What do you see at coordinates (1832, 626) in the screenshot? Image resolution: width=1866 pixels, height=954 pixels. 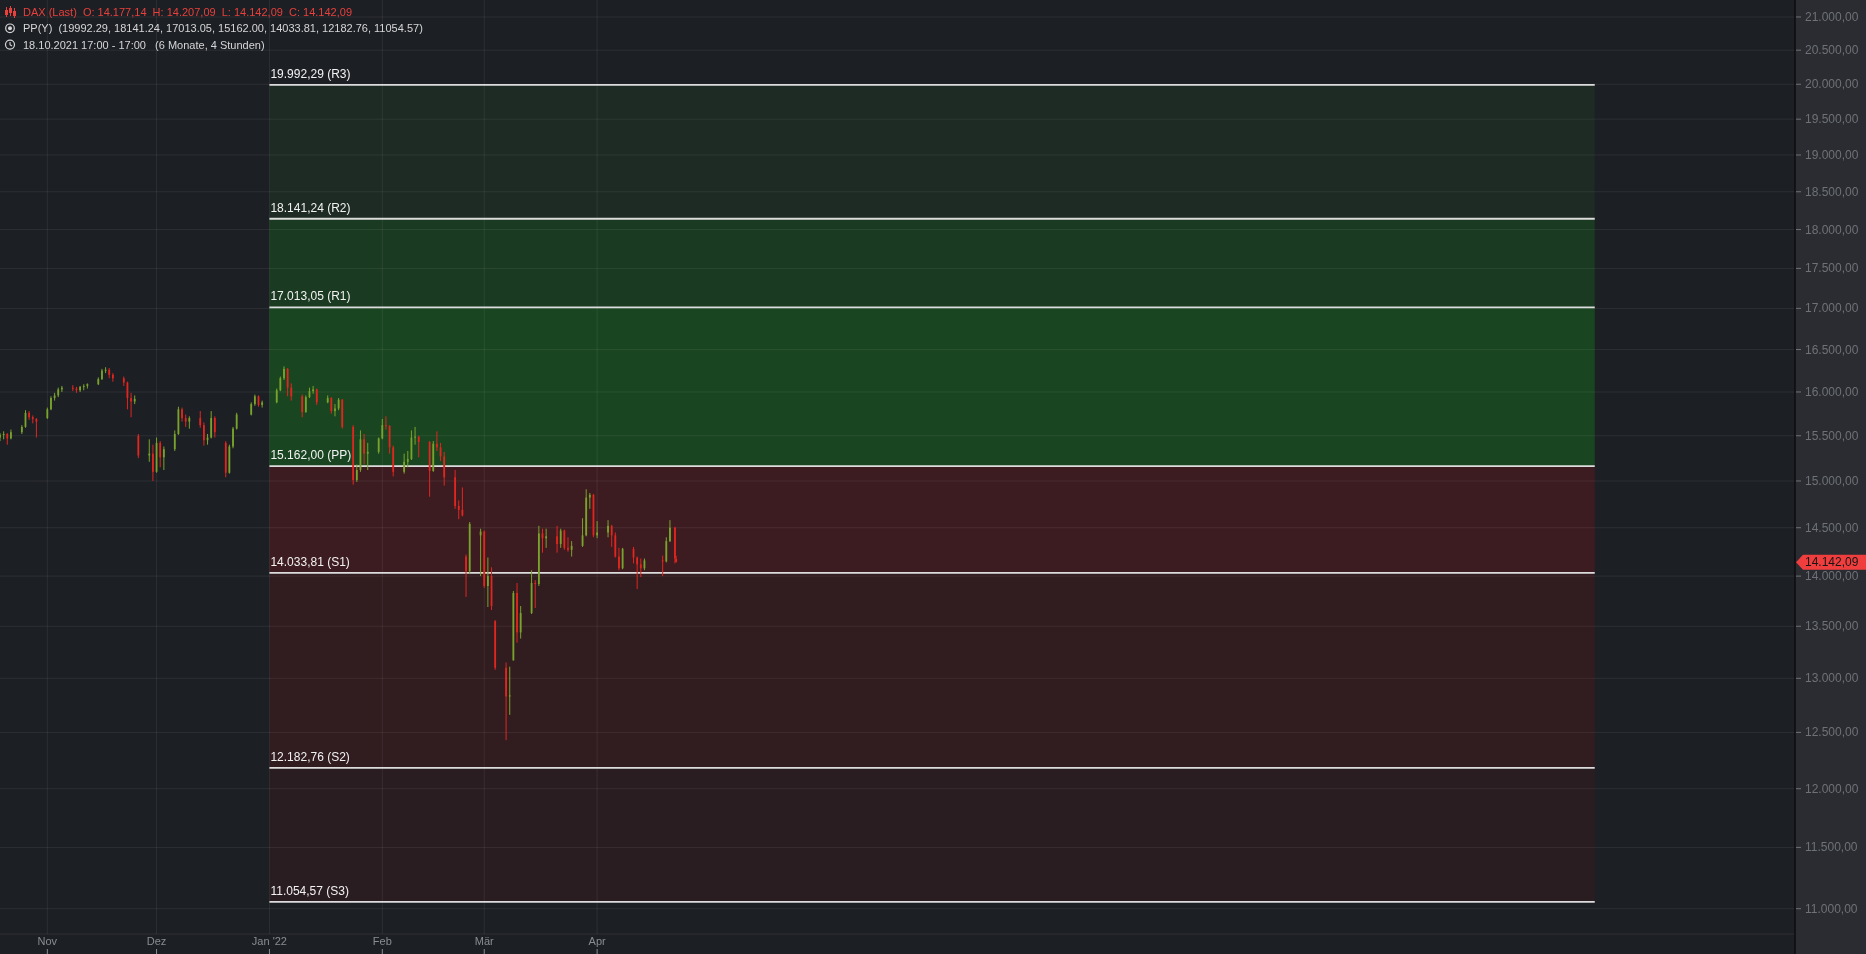 I see `y-tick-label: 13.500,00` at bounding box center [1832, 626].